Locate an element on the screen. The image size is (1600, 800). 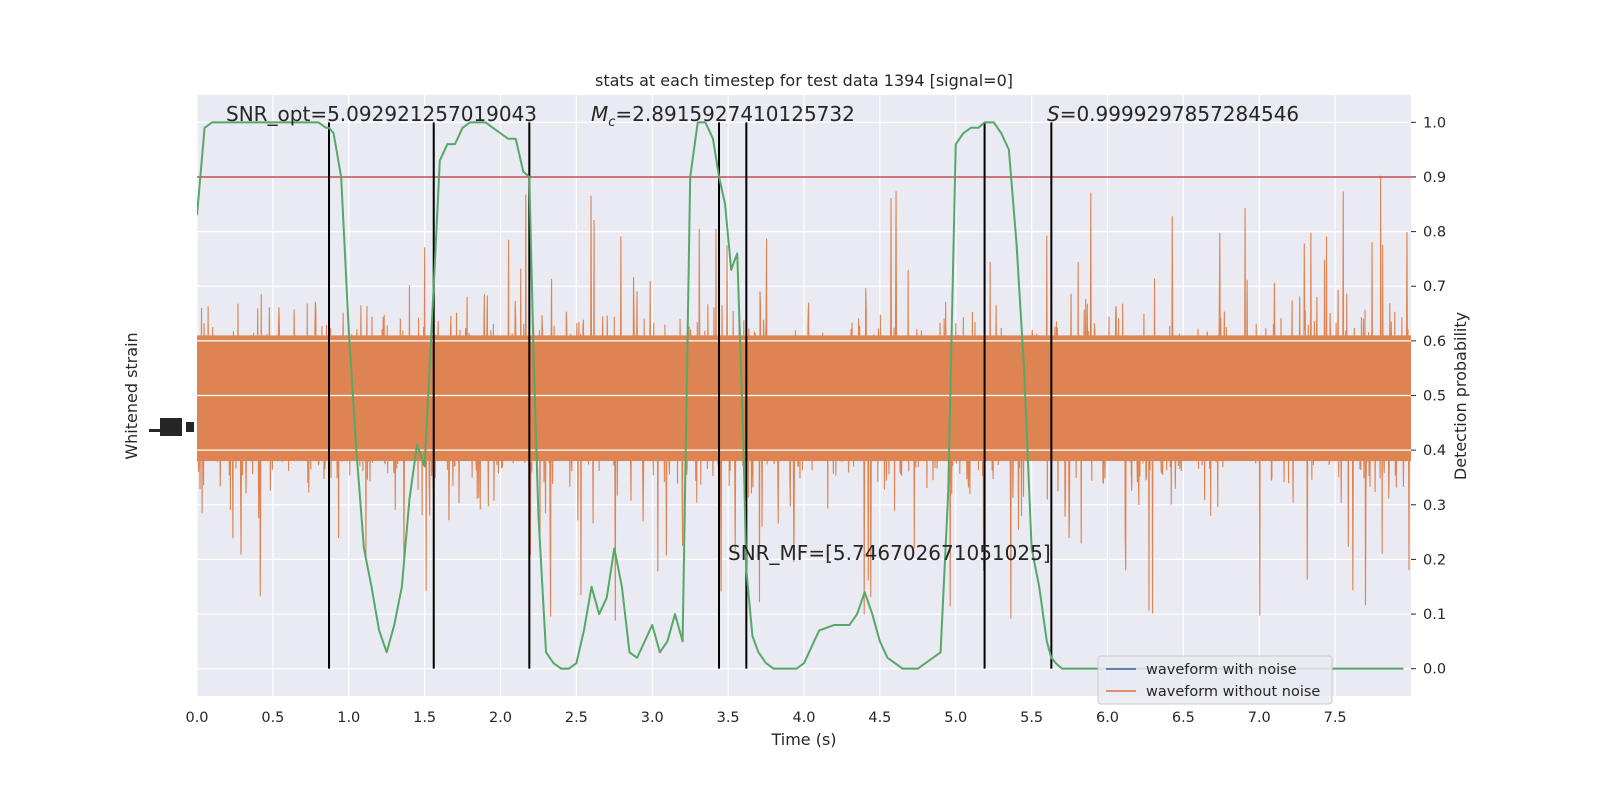
y-right-tick-label: 0.8 is located at coordinates (1434, 233).